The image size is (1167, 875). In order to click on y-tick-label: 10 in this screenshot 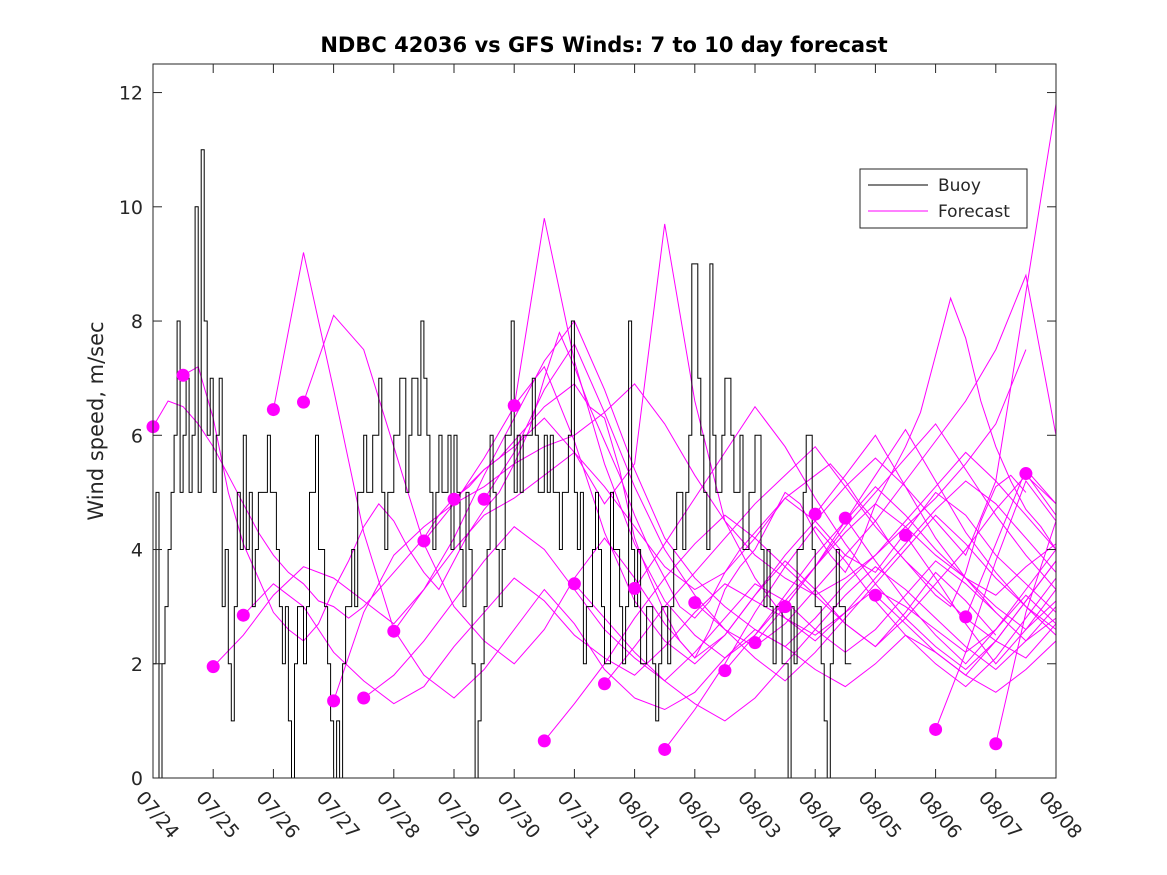, I will do `click(131, 208)`.